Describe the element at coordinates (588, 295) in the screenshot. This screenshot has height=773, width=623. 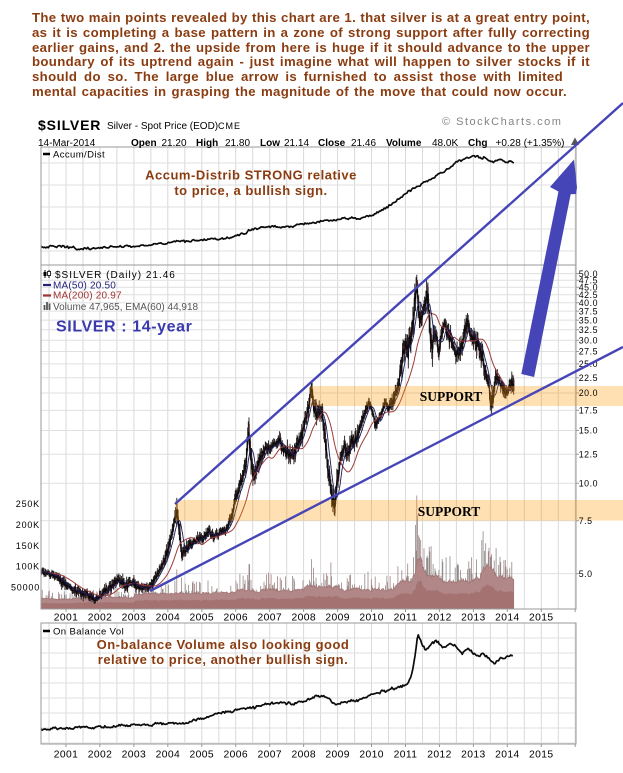
I see `svg-text: 42.5` at that location.